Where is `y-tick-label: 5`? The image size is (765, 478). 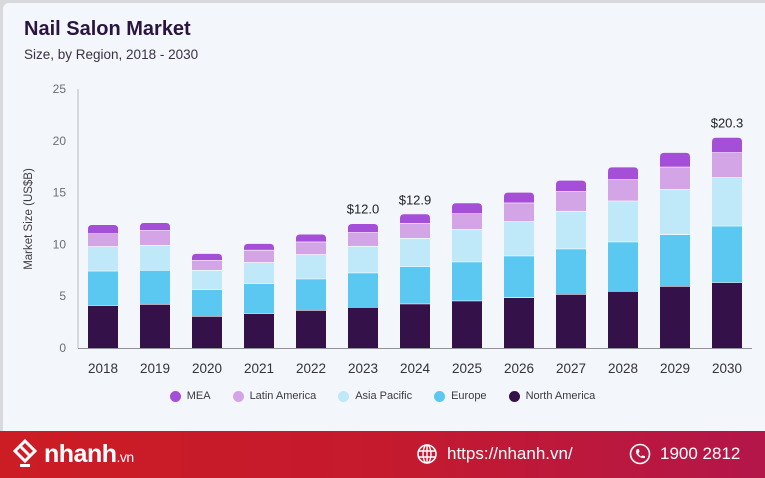
y-tick-label: 5 is located at coordinates (62, 296).